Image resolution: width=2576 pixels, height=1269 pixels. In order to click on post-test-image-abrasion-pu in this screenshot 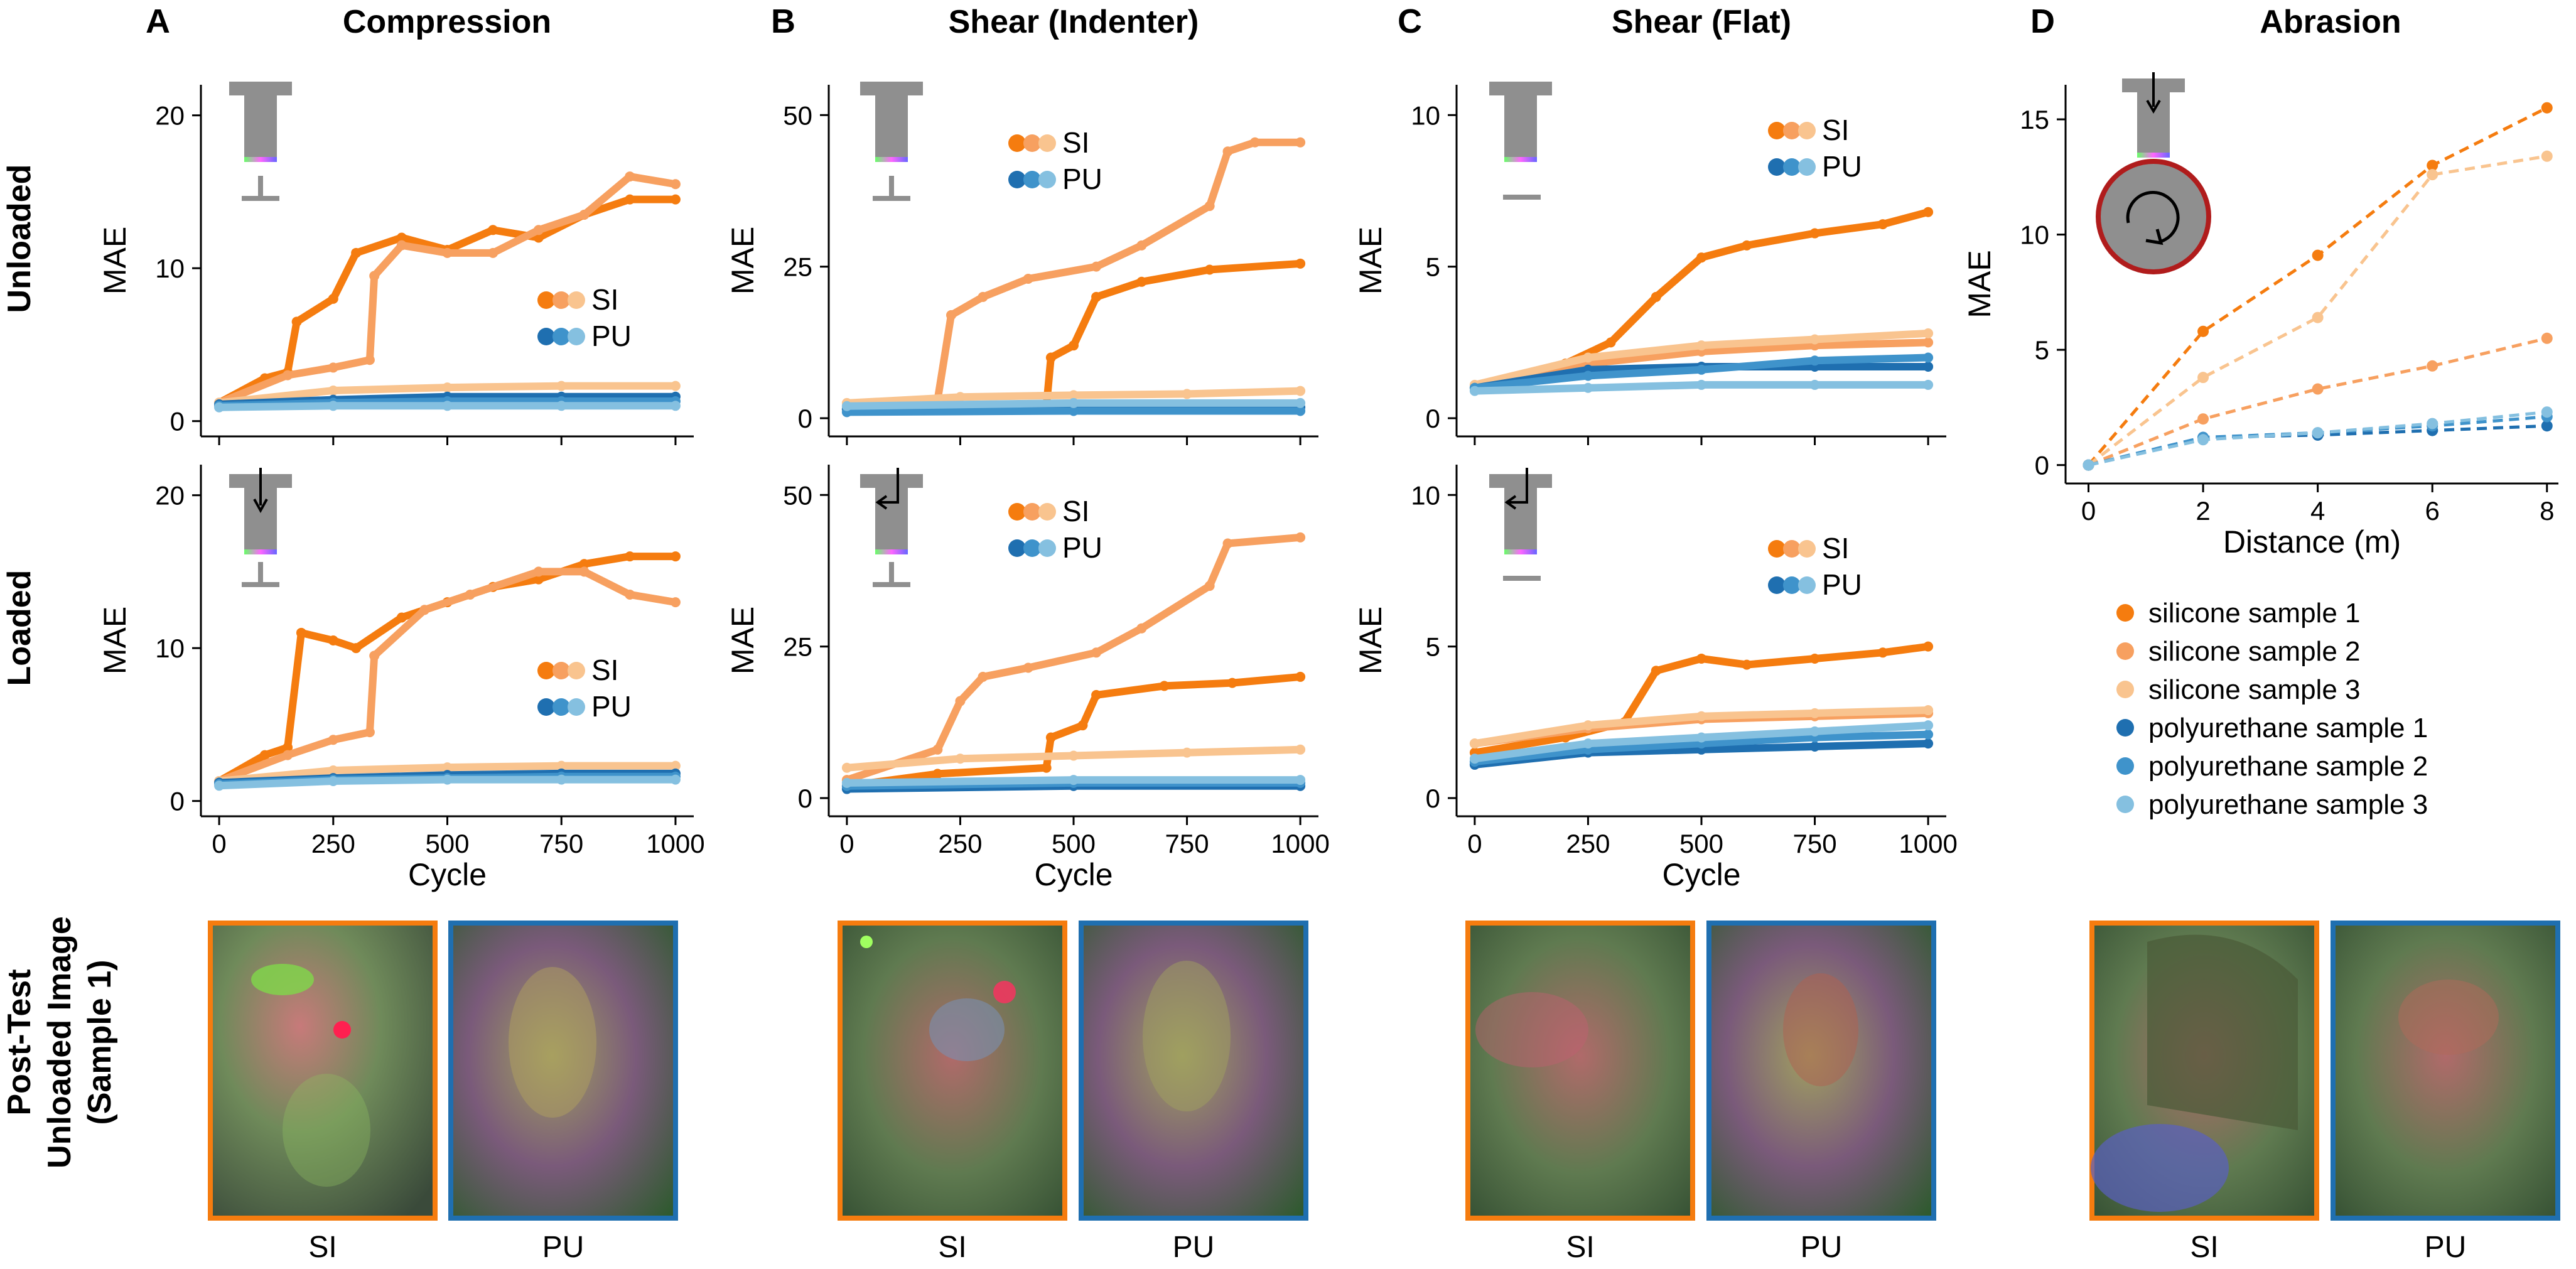, I will do `click(2445, 1071)`.